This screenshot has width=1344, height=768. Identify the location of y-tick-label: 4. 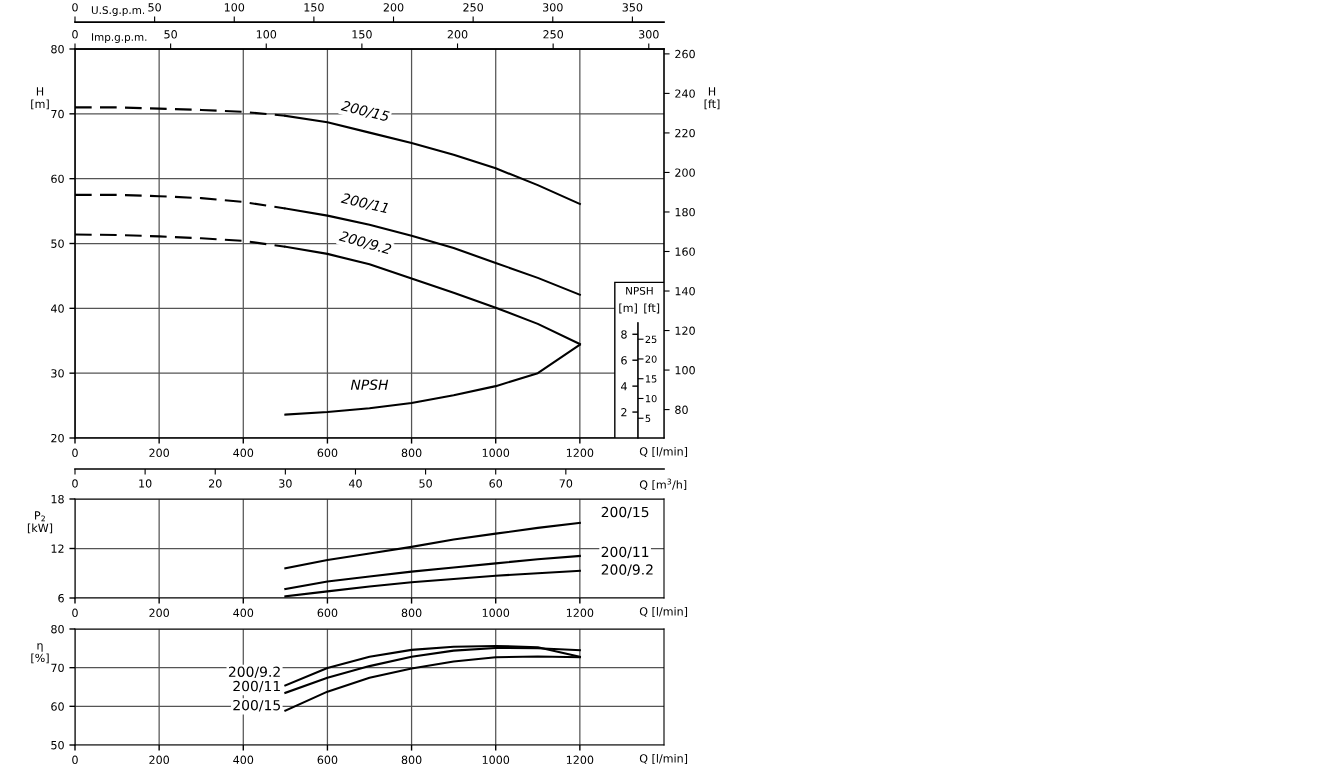
(623, 386).